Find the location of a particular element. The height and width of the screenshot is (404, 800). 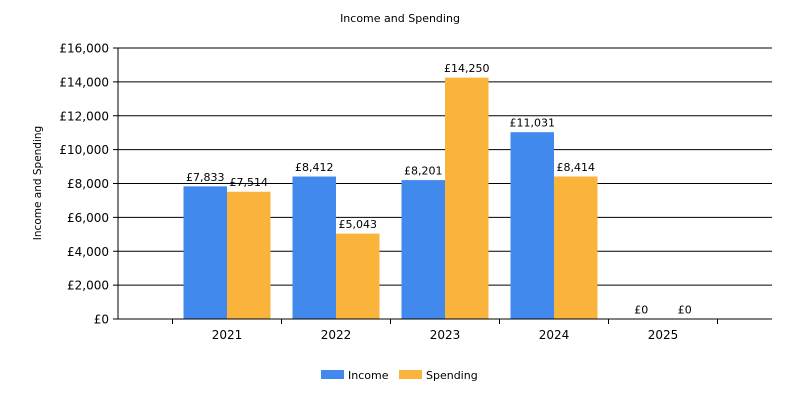

data-label: £14,250 is located at coordinates (467, 68).